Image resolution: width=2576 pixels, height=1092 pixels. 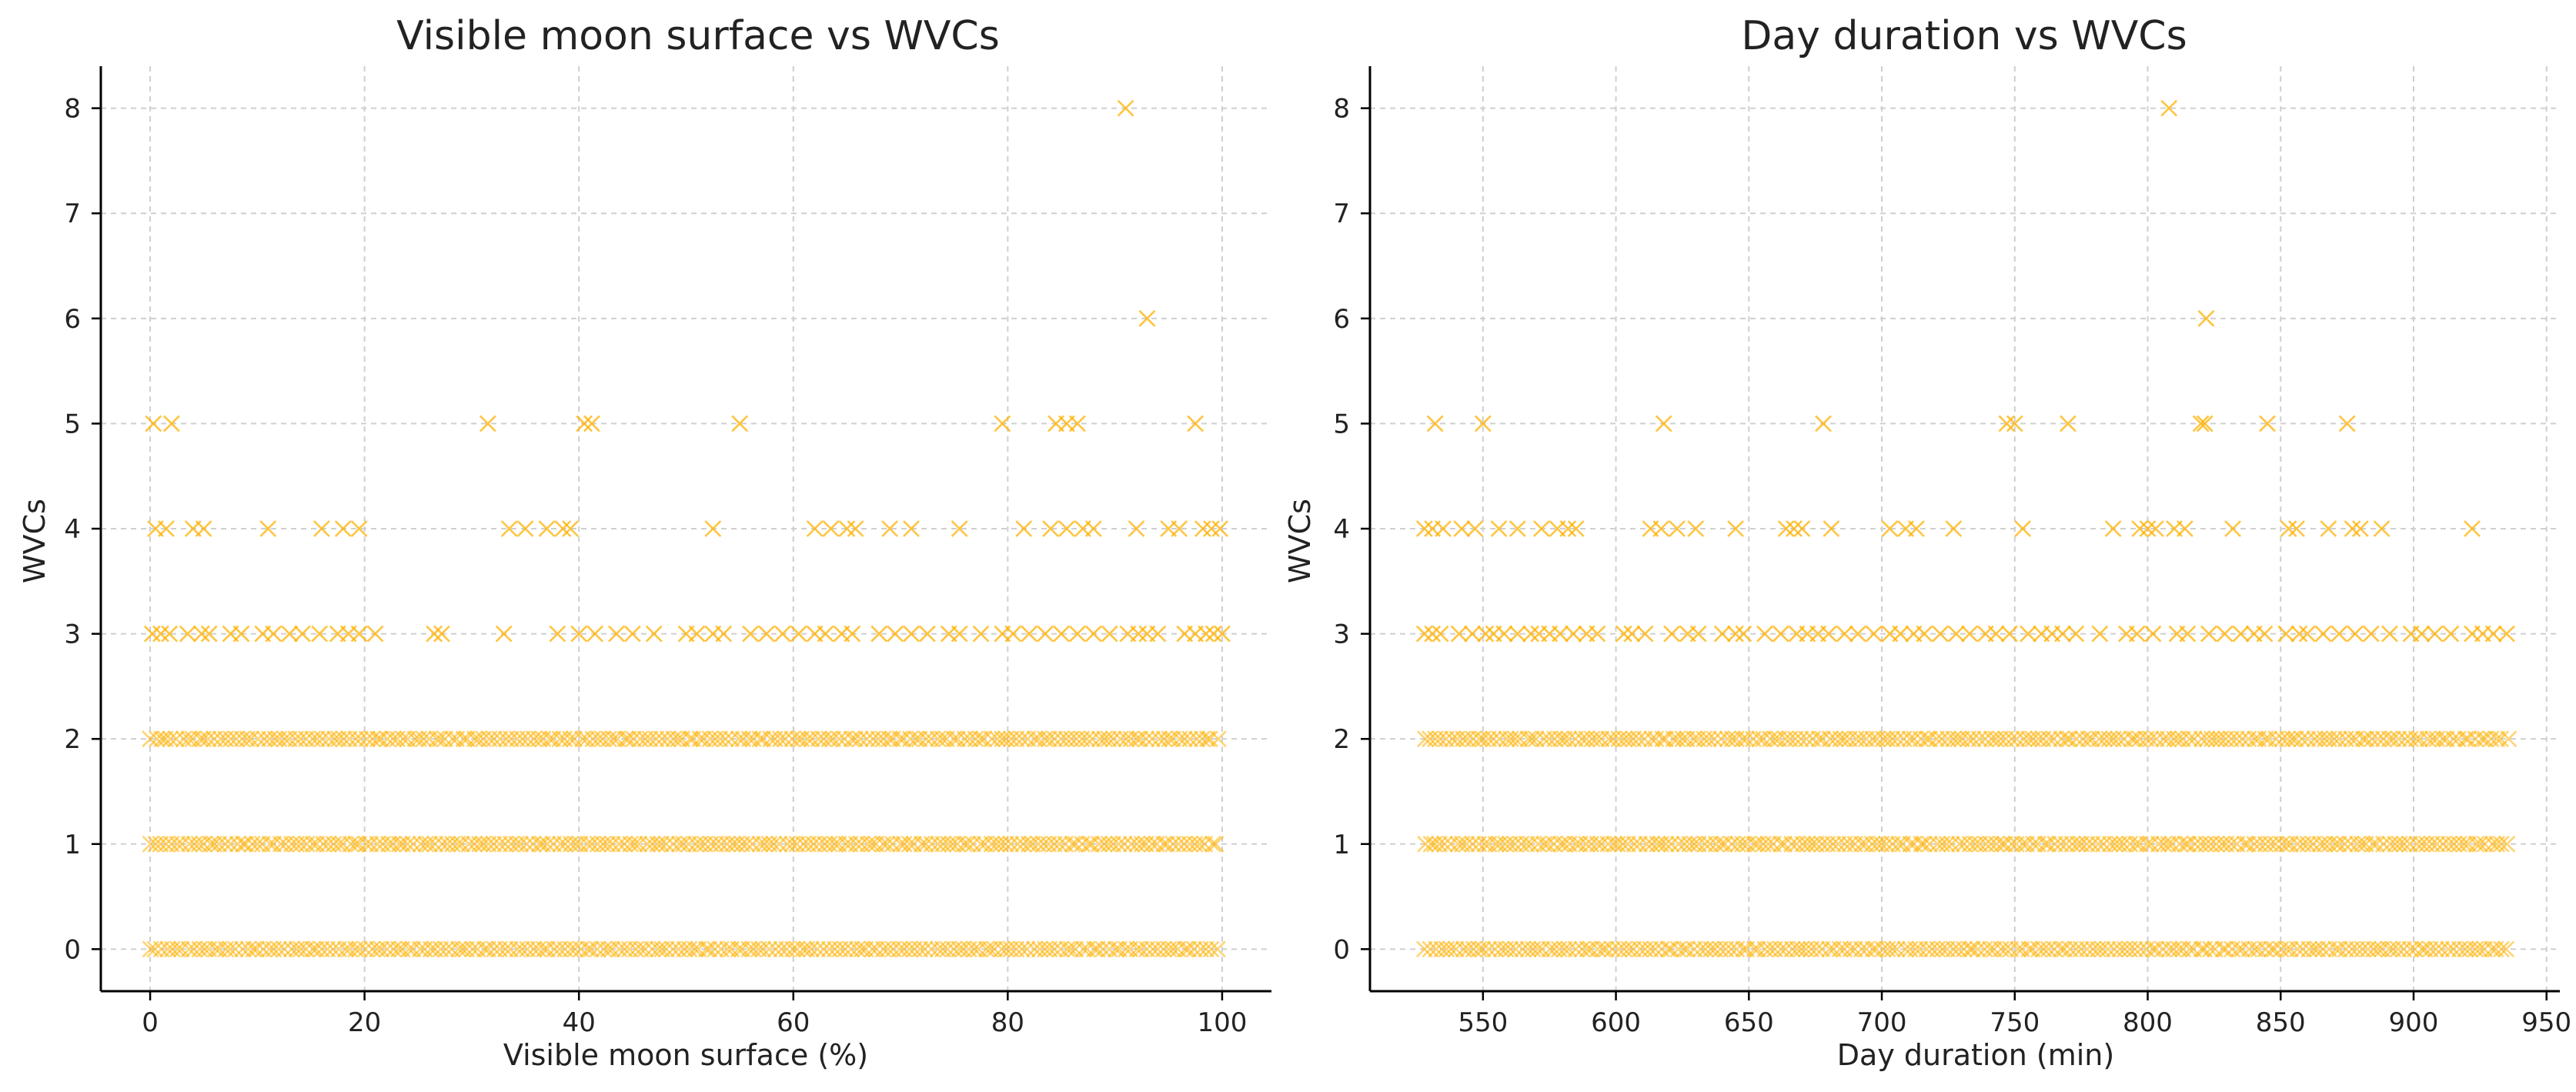 What do you see at coordinates (2015, 1023) in the screenshot?
I see `x-tick-label: 750` at bounding box center [2015, 1023].